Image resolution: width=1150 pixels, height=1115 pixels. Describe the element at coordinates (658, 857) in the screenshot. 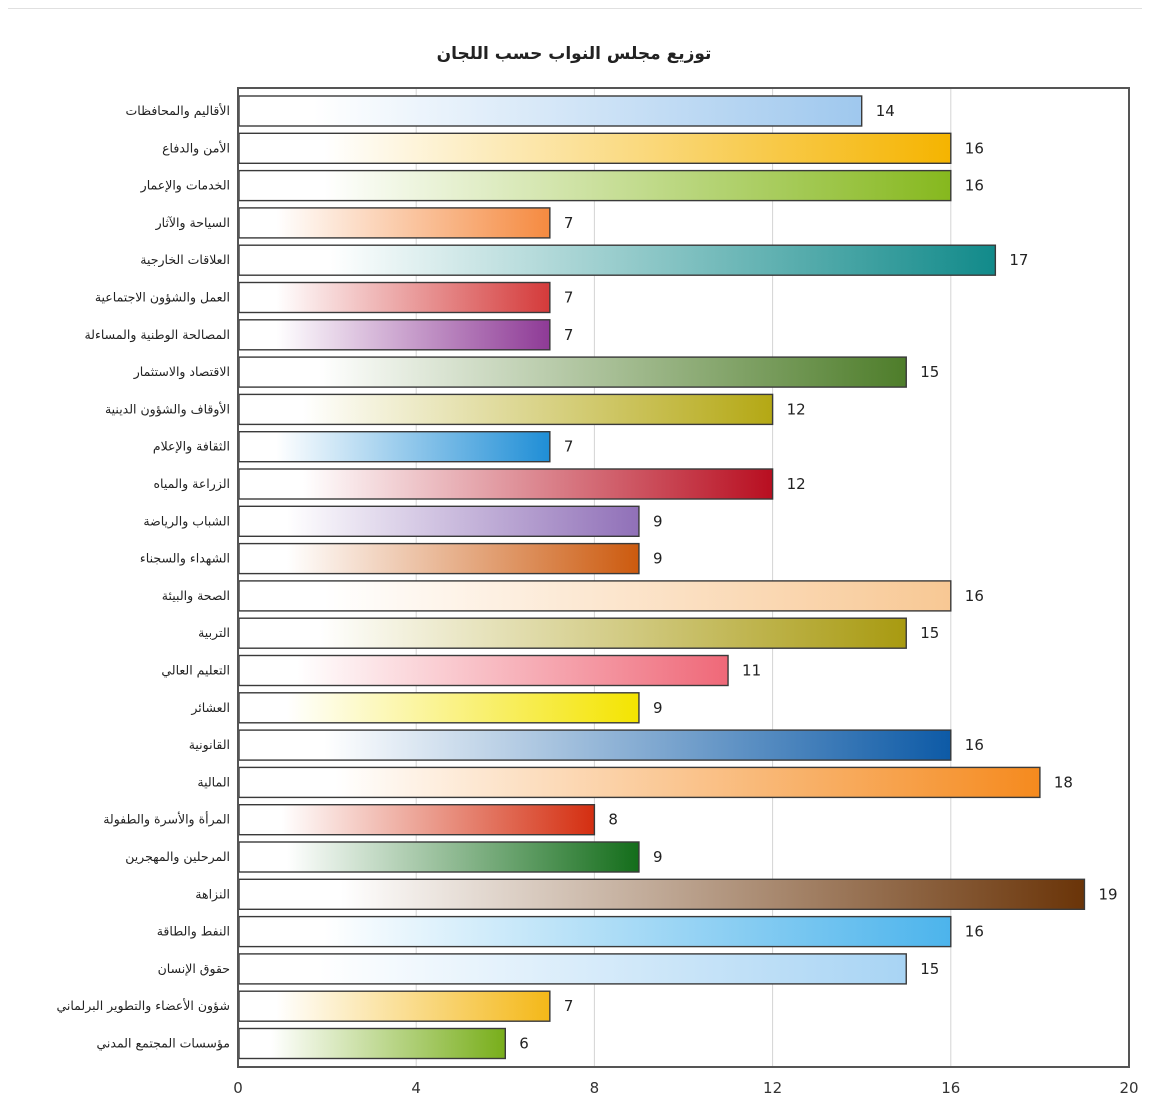

I see `value-label-20: 9` at that location.